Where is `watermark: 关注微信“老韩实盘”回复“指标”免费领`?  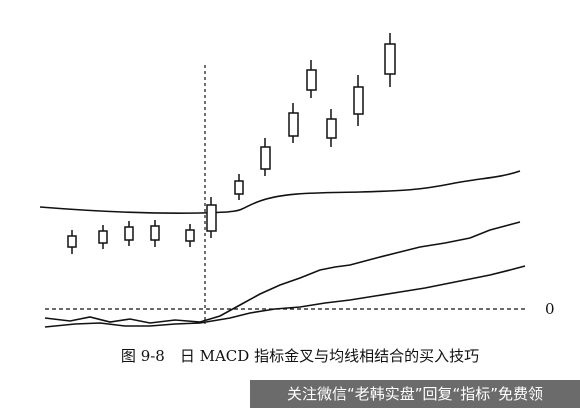
watermark: 关注微信“老韩实盘”回复“指标”免费领 is located at coordinates (415, 394).